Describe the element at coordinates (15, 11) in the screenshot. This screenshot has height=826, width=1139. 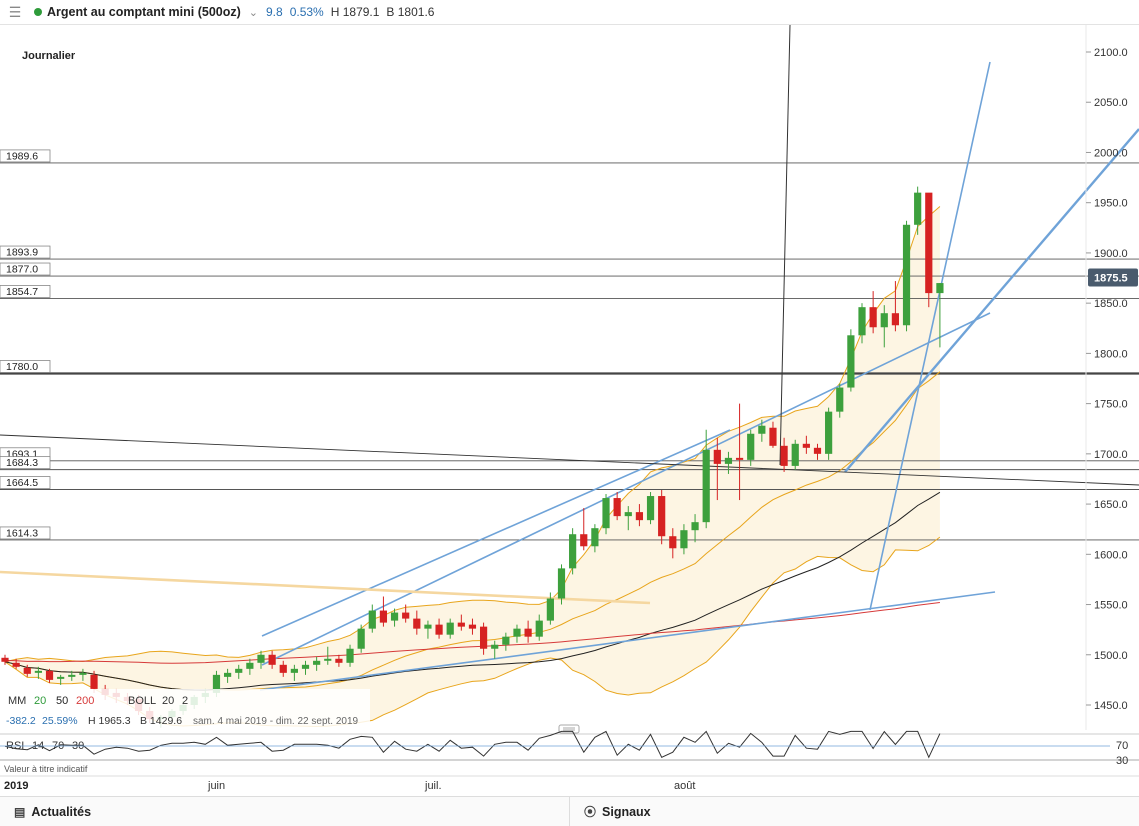
I see `hamburger-menu-icon: ☰` at that location.